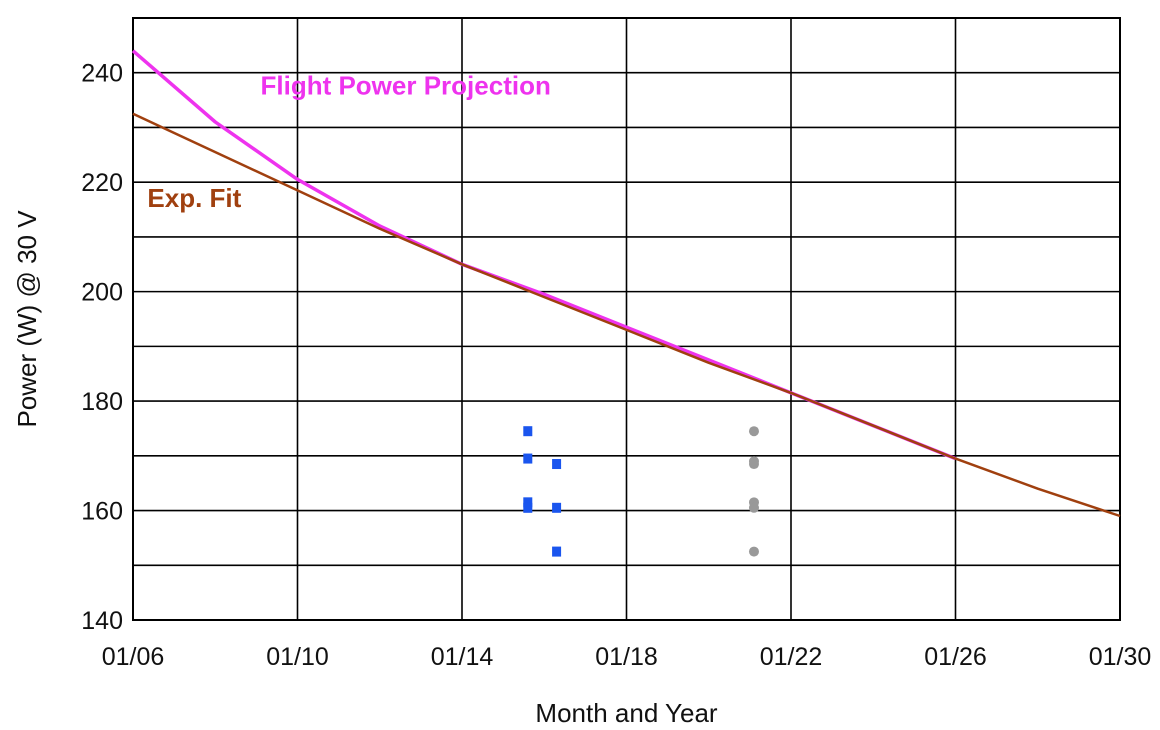 The image size is (1160, 730). I want to click on y-tick-label: 240, so click(102, 74).